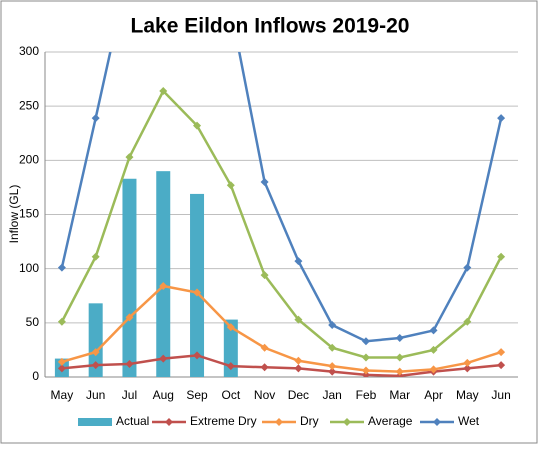 This screenshot has width=540, height=451. I want to click on x-tick-label: Aug, so click(163, 395).